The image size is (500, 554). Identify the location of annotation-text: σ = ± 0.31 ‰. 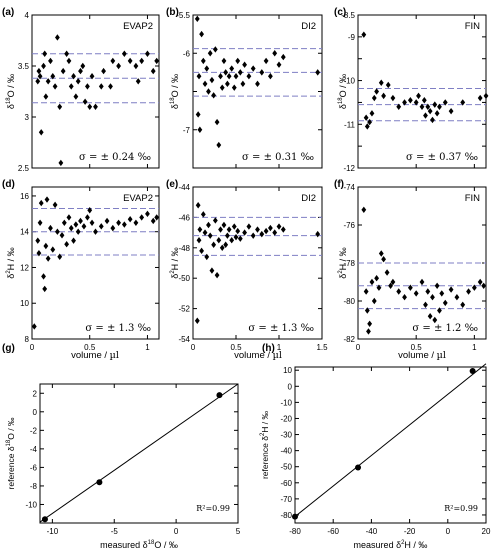
(278, 157).